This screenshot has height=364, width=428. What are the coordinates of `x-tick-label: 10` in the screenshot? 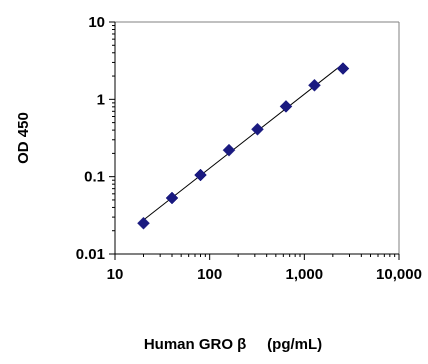 It's located at (115, 274).